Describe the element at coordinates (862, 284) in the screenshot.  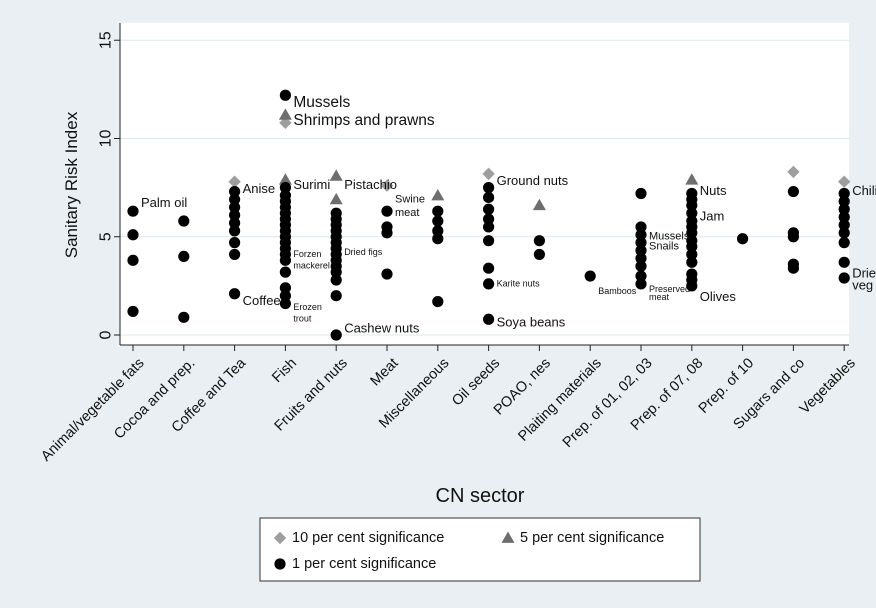
I see `point-annotation: veg` at that location.